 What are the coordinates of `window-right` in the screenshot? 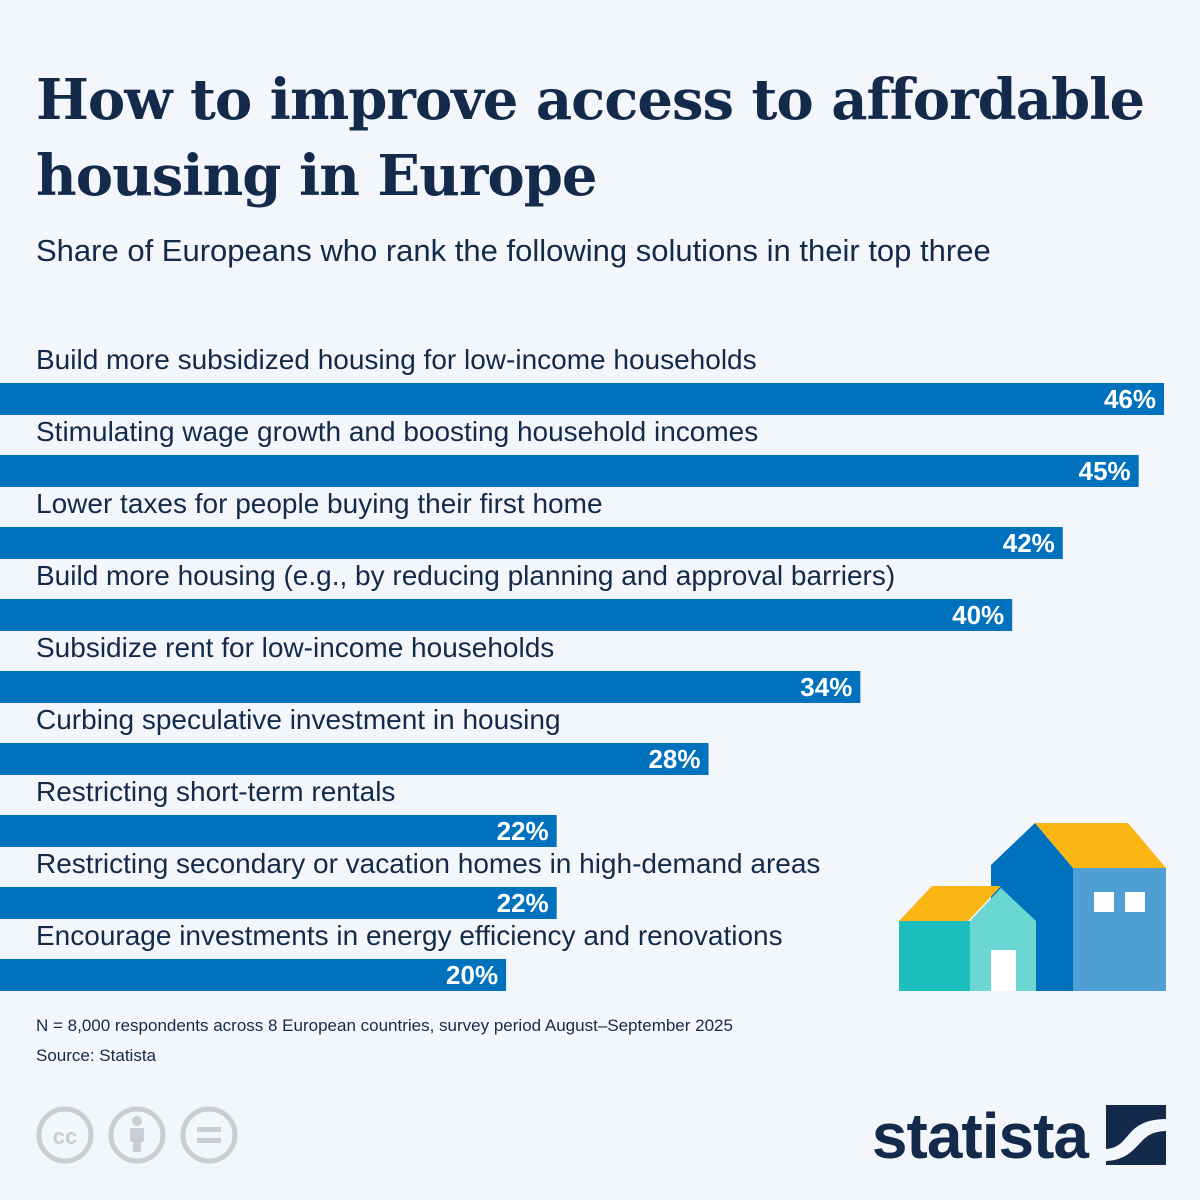 It's located at (1135, 902).